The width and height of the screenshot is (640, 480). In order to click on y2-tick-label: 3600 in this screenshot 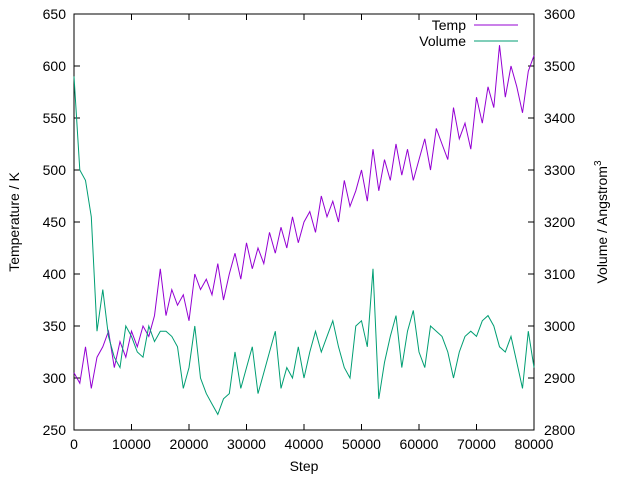, I will do `click(559, 14)`.